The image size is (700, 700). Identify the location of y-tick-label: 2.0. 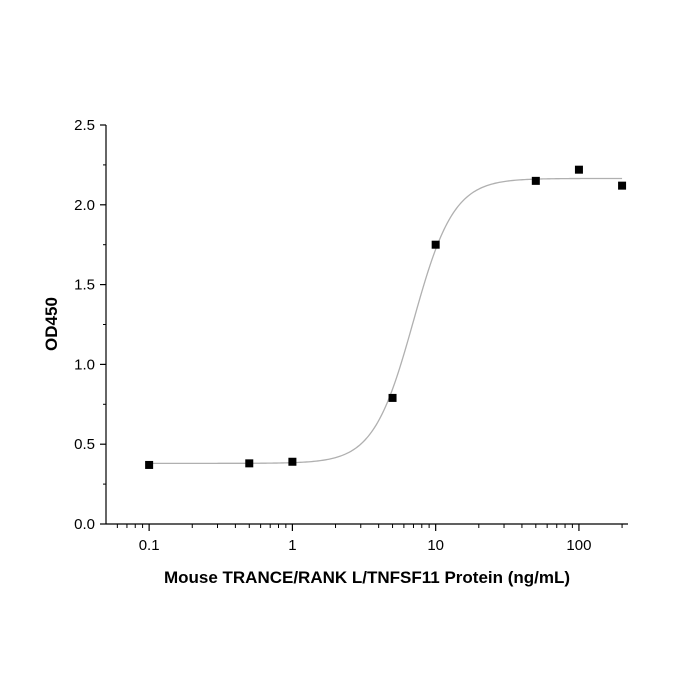
(84, 205).